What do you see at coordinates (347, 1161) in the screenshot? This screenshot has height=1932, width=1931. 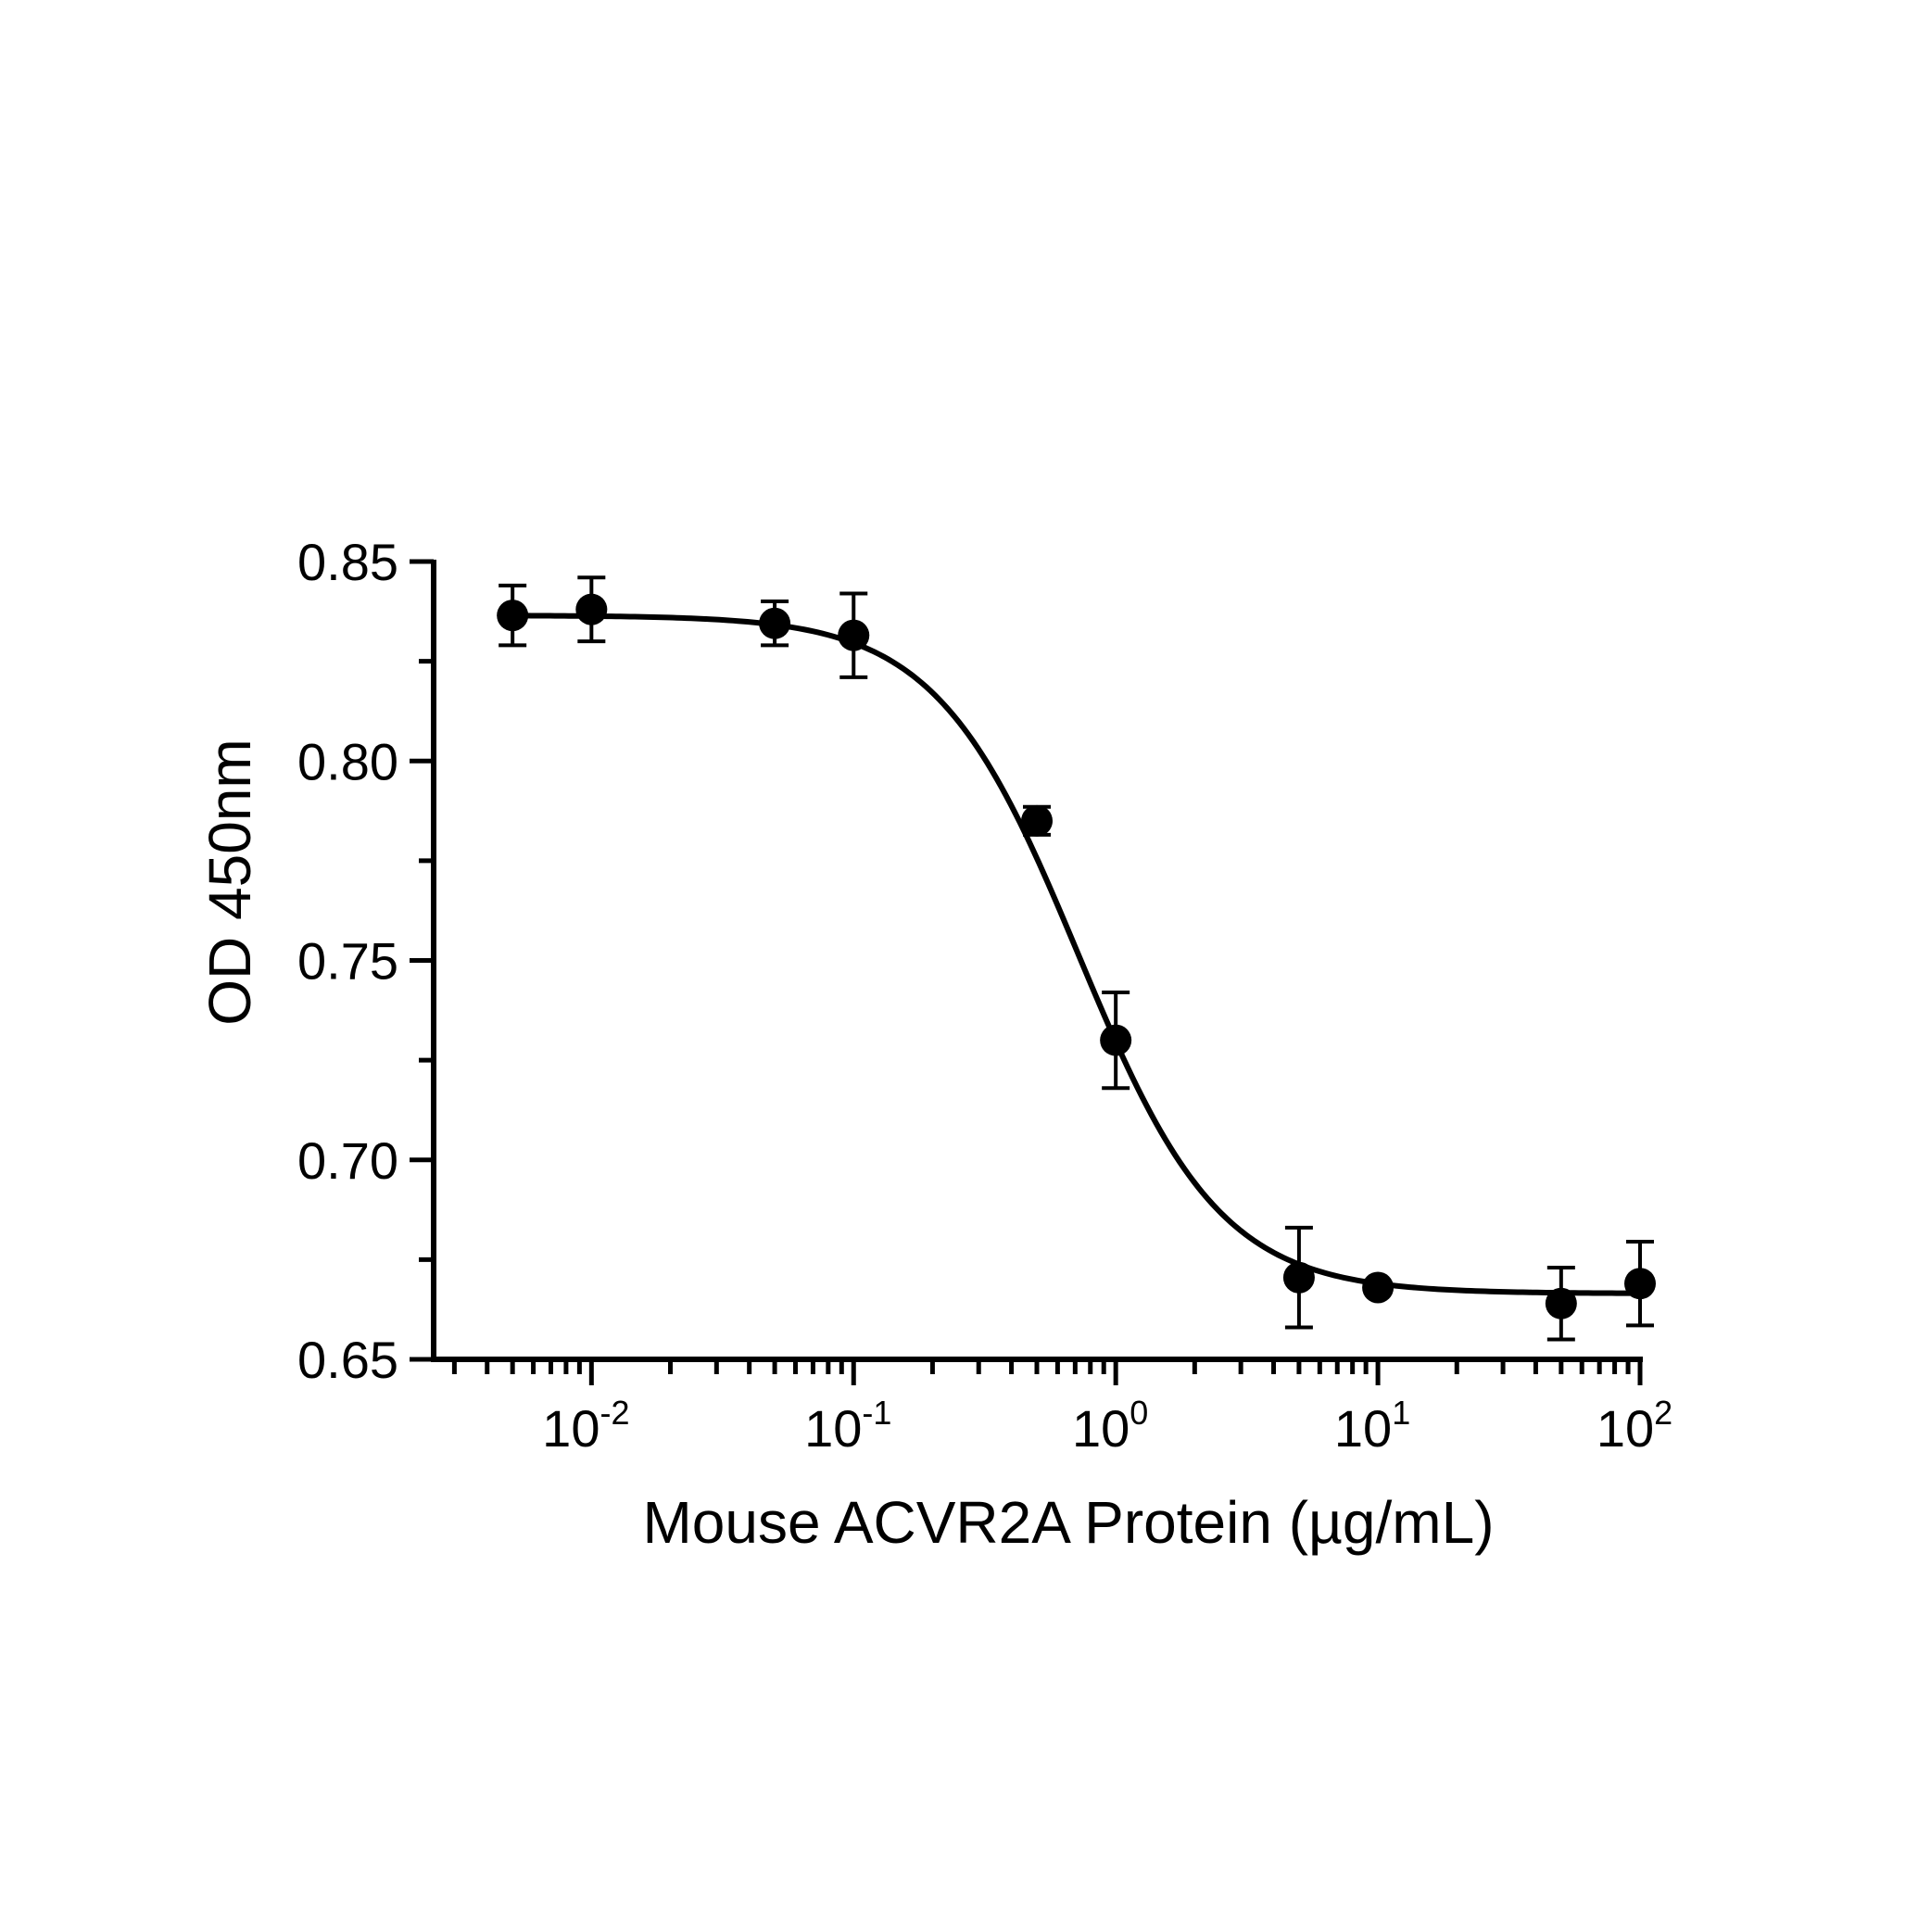 I see `y-tick-label: 0.70` at bounding box center [347, 1161].